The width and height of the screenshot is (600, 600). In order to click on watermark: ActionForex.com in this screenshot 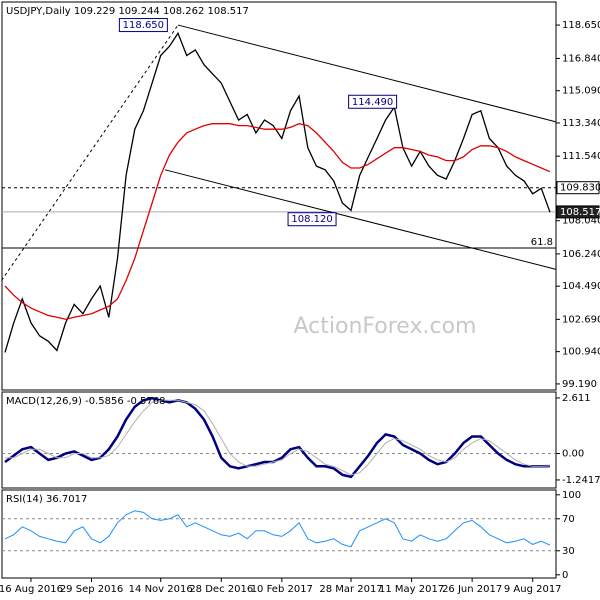, I will do `click(385, 326)`.